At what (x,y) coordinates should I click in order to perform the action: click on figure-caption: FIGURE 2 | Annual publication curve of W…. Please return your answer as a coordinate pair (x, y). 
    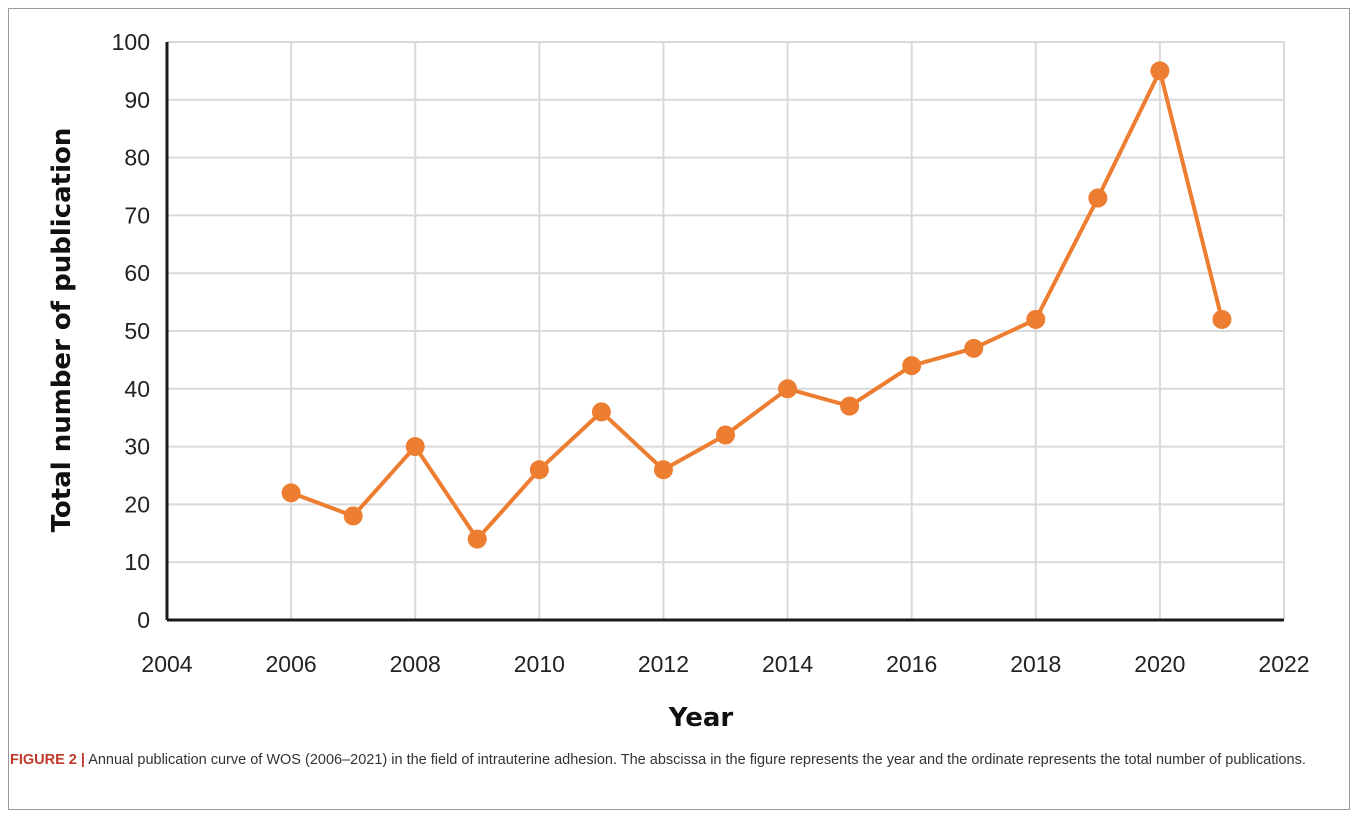
    Looking at the image, I should click on (675, 760).